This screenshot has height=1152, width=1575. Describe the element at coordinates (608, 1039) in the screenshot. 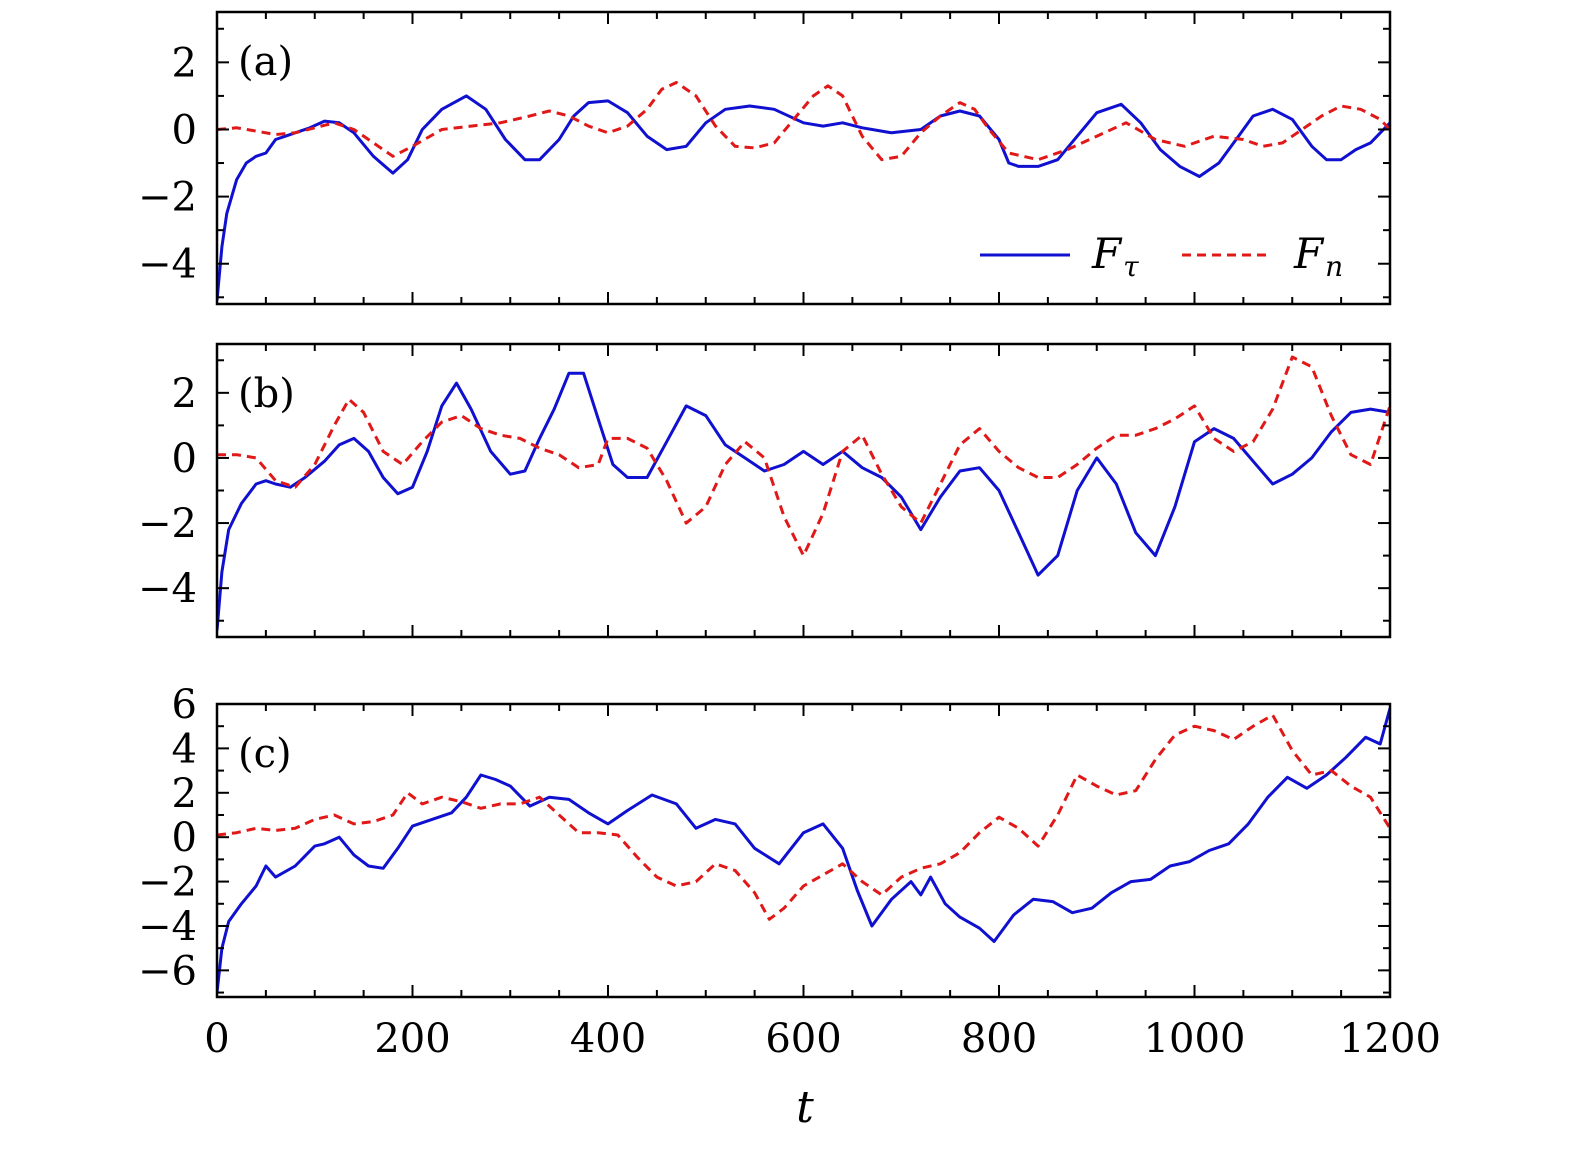

I see `x-tick-label: 400` at that location.